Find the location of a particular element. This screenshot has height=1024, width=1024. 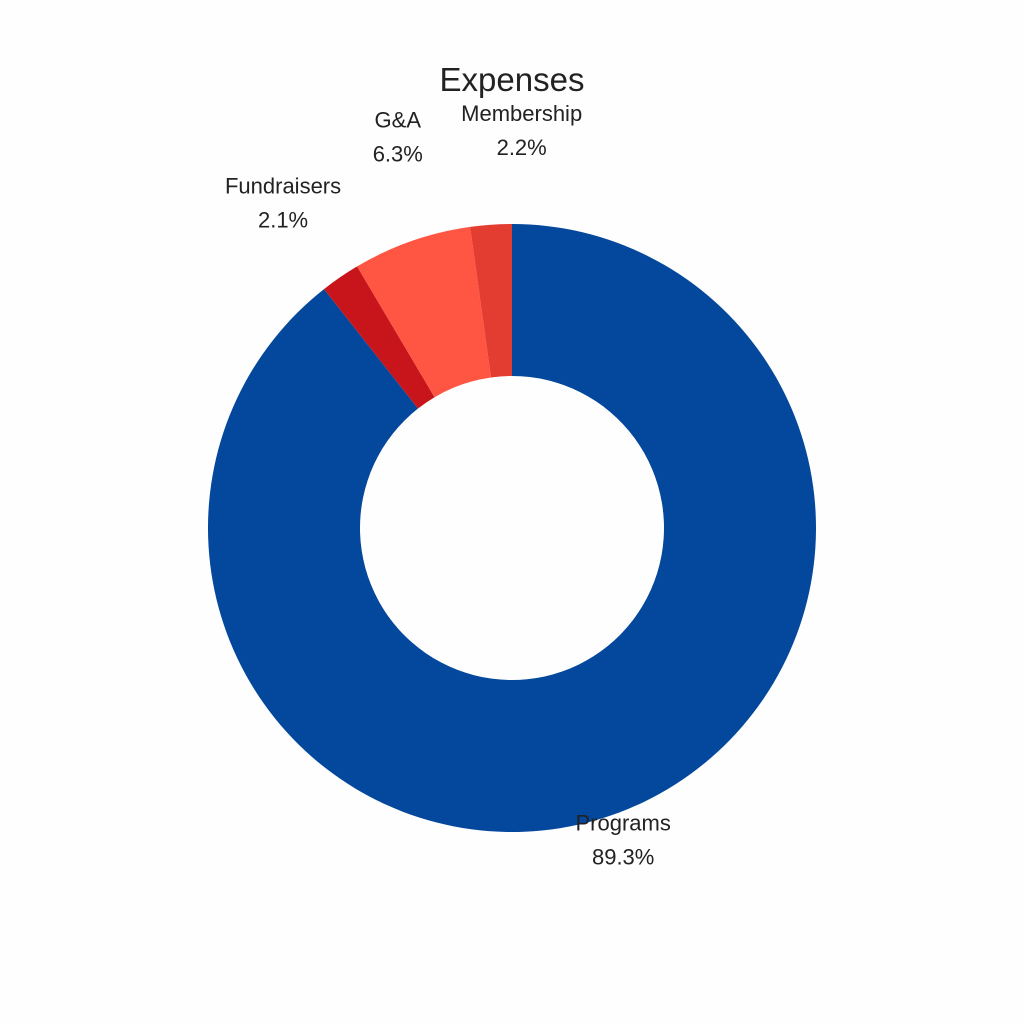

slice-name-fundraisers: Fundraisers is located at coordinates (283, 186).